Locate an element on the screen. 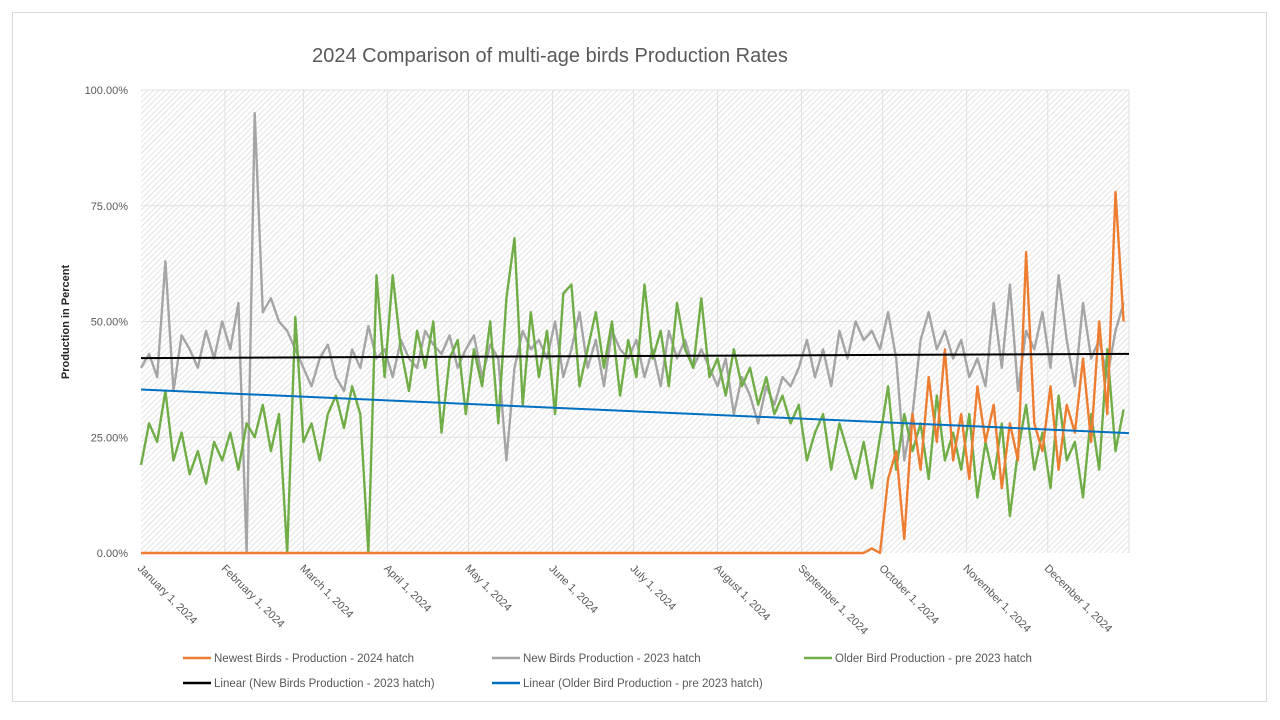 The image size is (1280, 720). y-tick-label: 75.00% is located at coordinates (110, 207).